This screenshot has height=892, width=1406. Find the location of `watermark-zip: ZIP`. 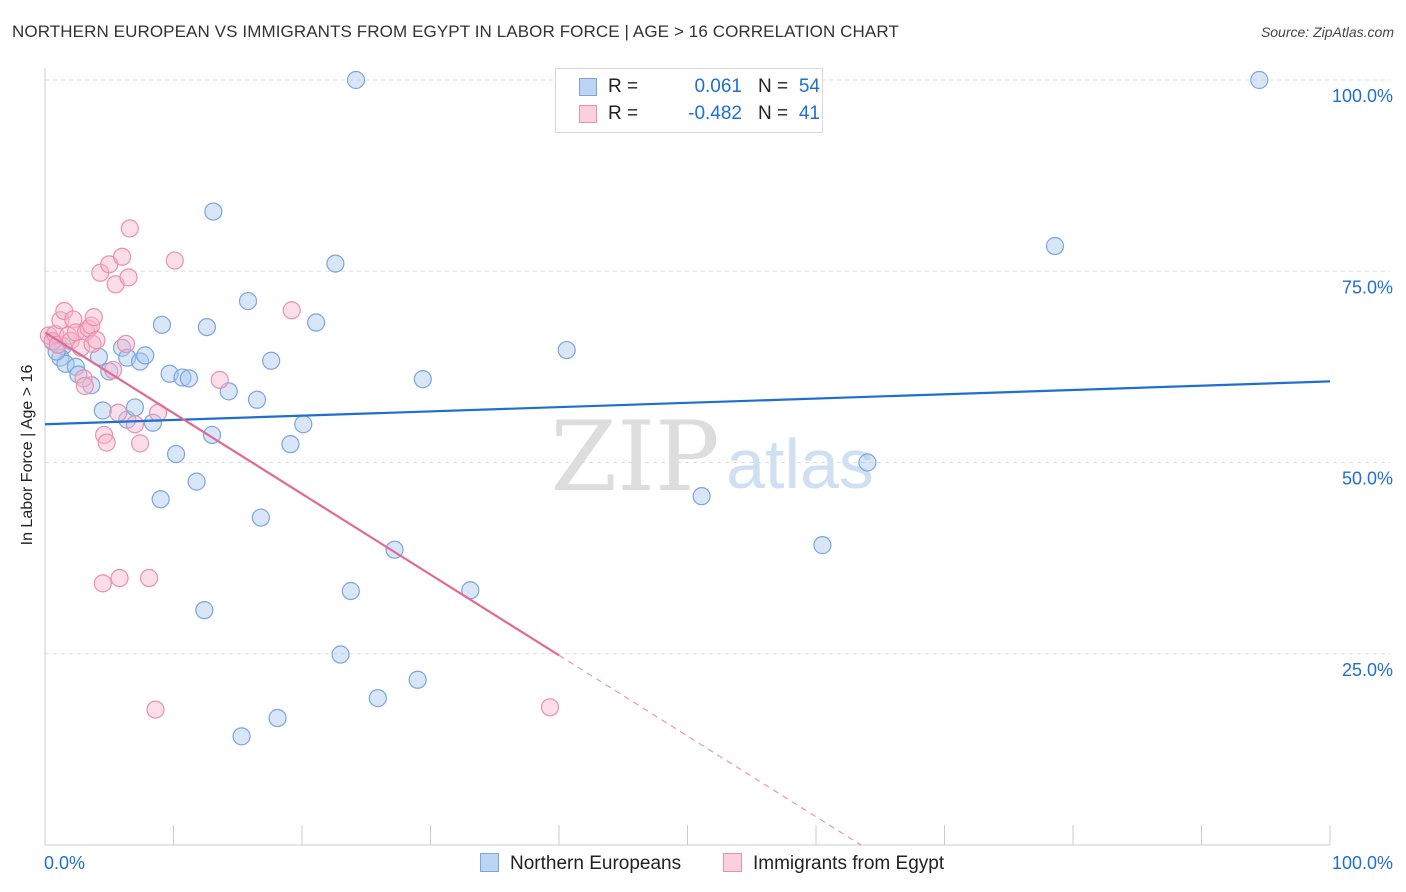

watermark-zip: ZIP is located at coordinates (634, 457).